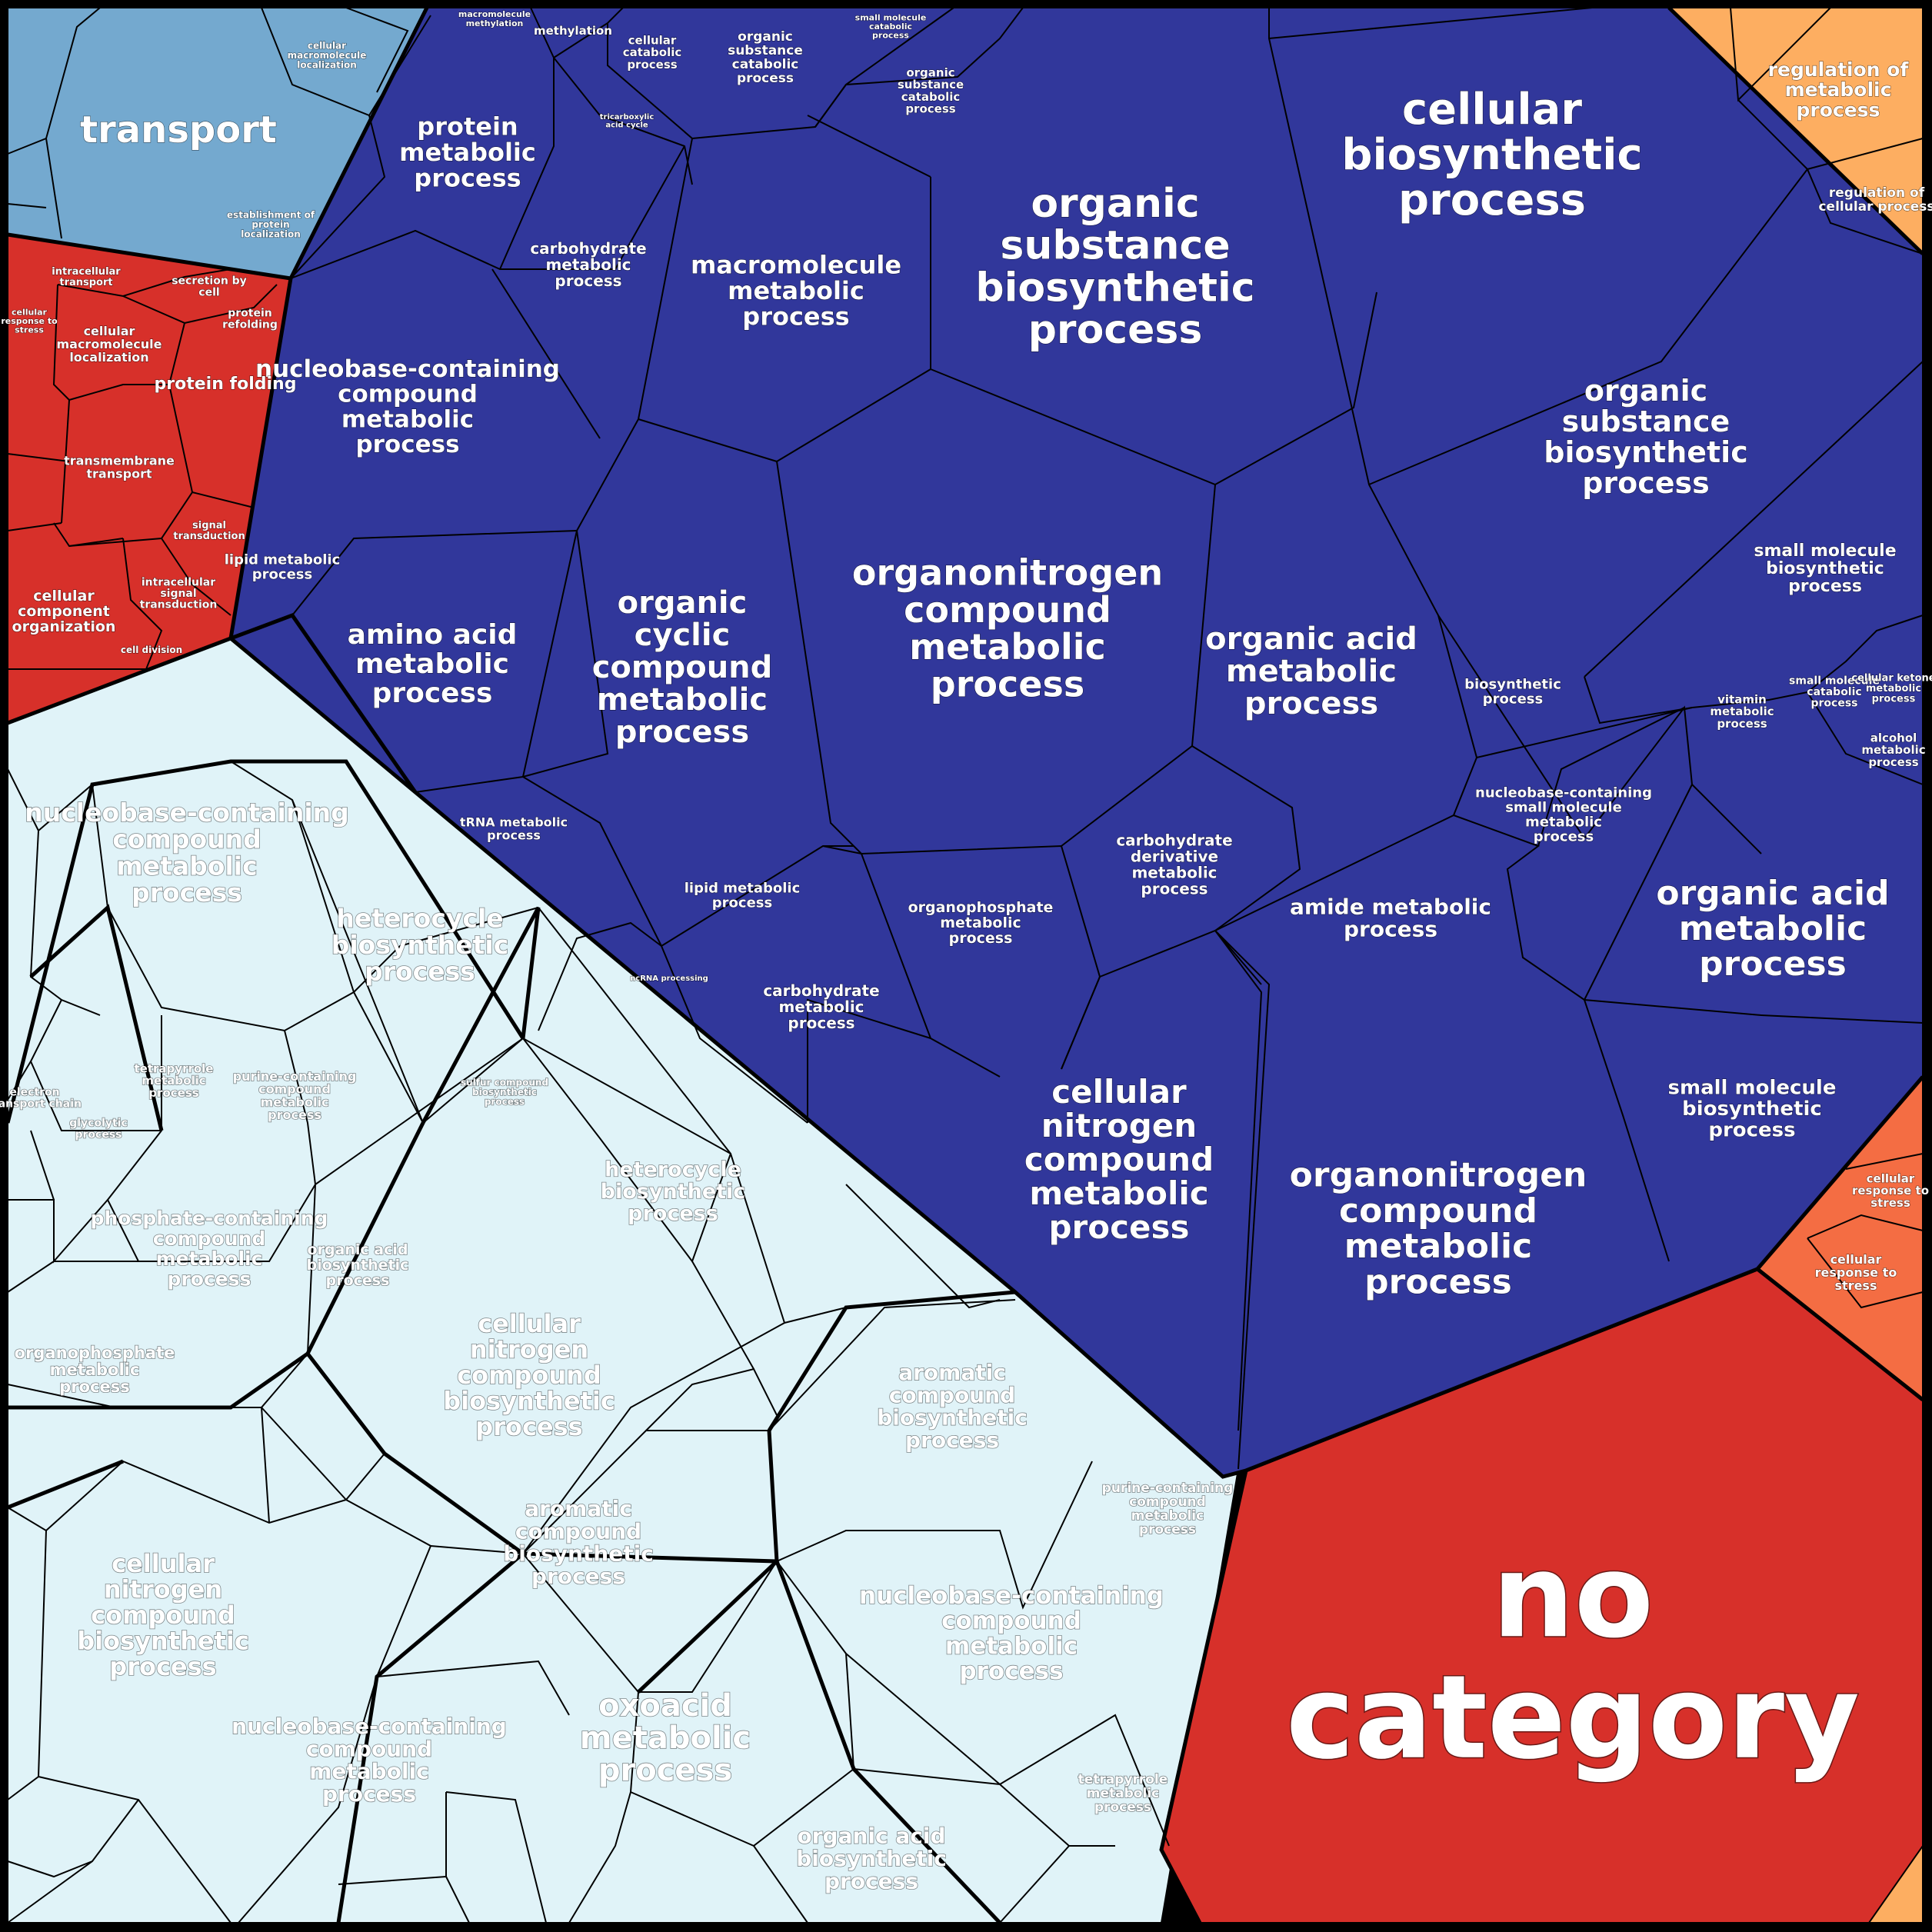 The height and width of the screenshot is (1932, 1932). Describe the element at coordinates (665, 1738) in the screenshot. I see `cell-oxoacid: oxoacid metabolic process` at that location.